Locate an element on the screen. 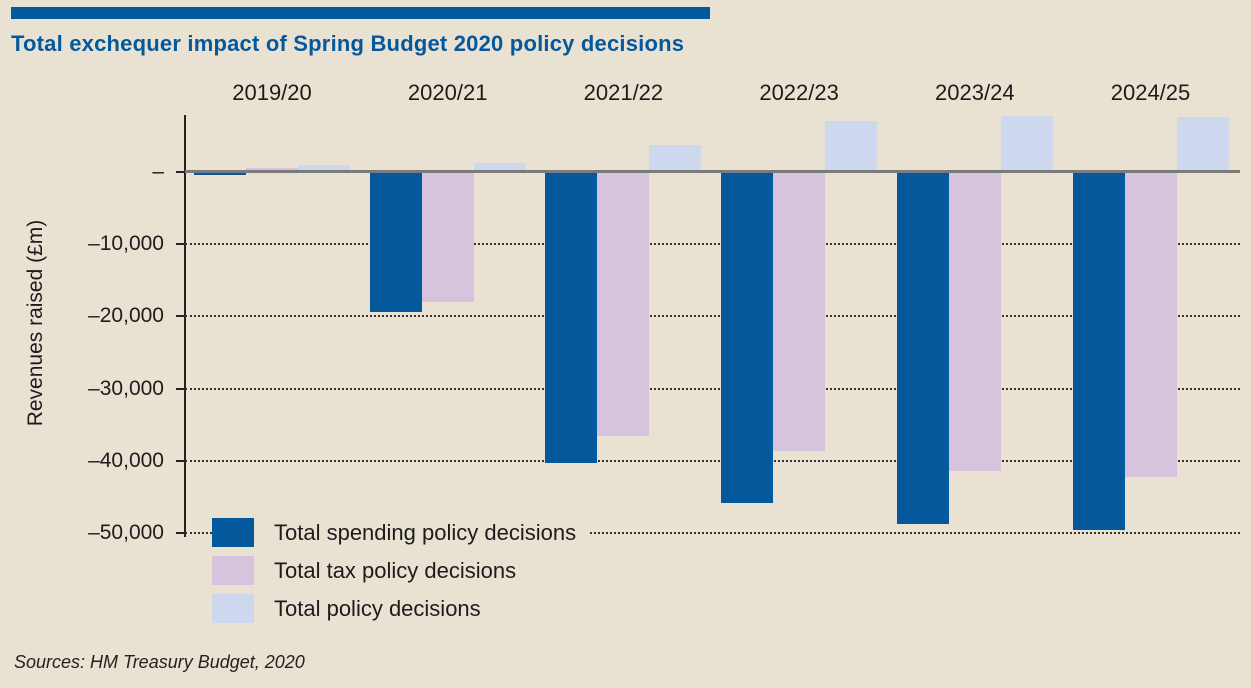  y-axis-tick-label: –10,000 is located at coordinates (126, 244).